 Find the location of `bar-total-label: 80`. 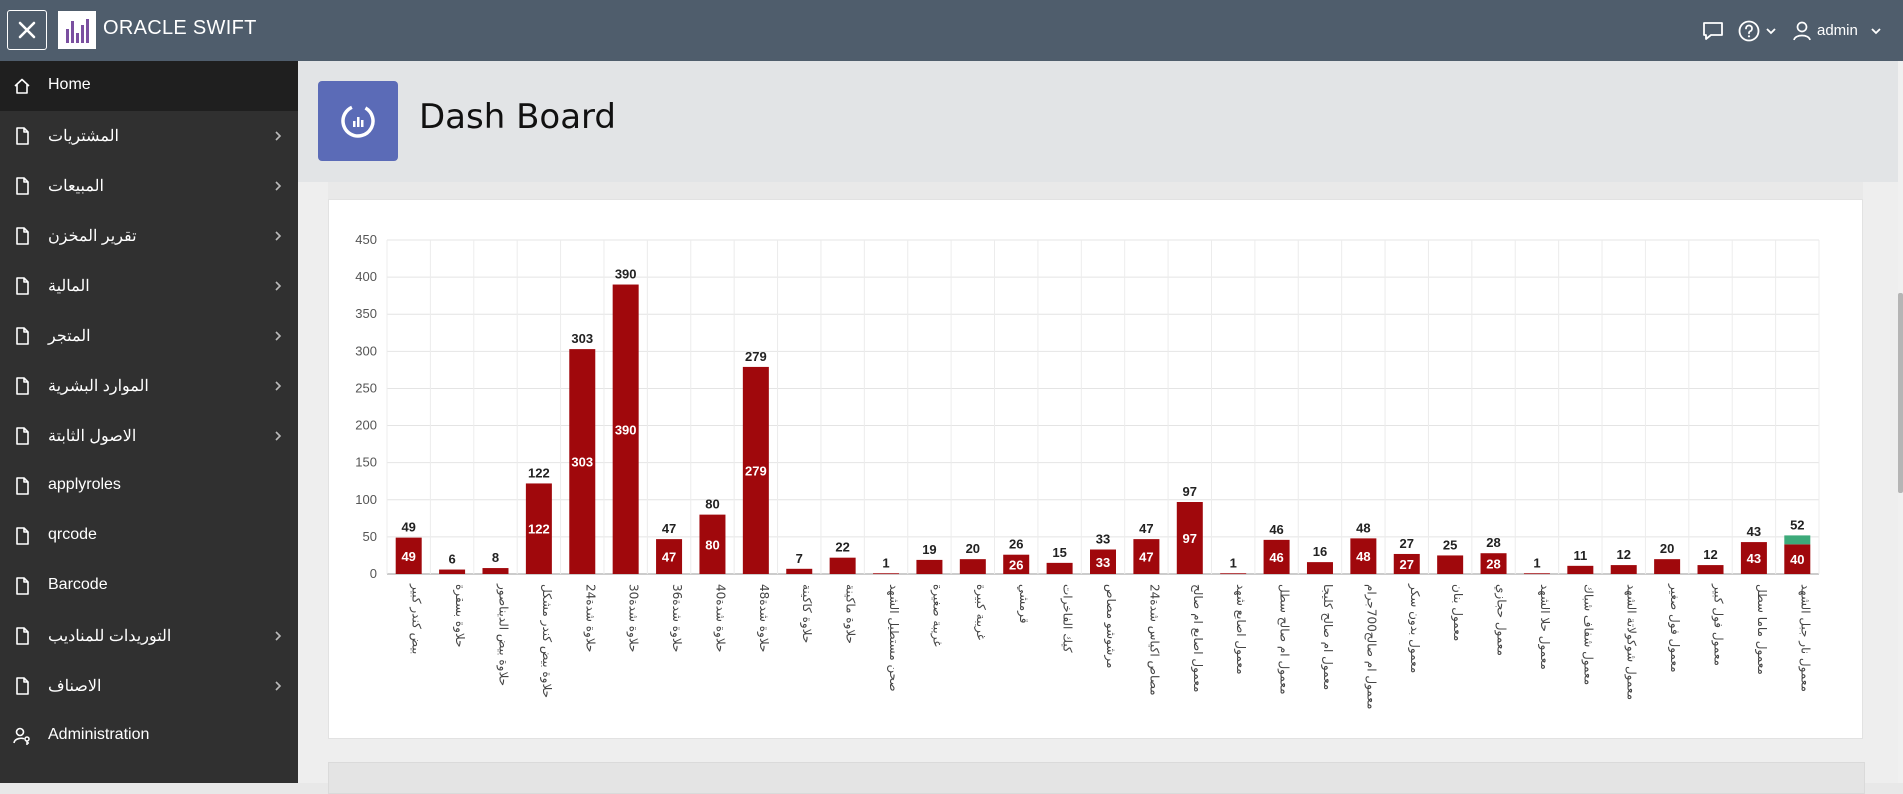

bar-total-label: 80 is located at coordinates (712, 504).